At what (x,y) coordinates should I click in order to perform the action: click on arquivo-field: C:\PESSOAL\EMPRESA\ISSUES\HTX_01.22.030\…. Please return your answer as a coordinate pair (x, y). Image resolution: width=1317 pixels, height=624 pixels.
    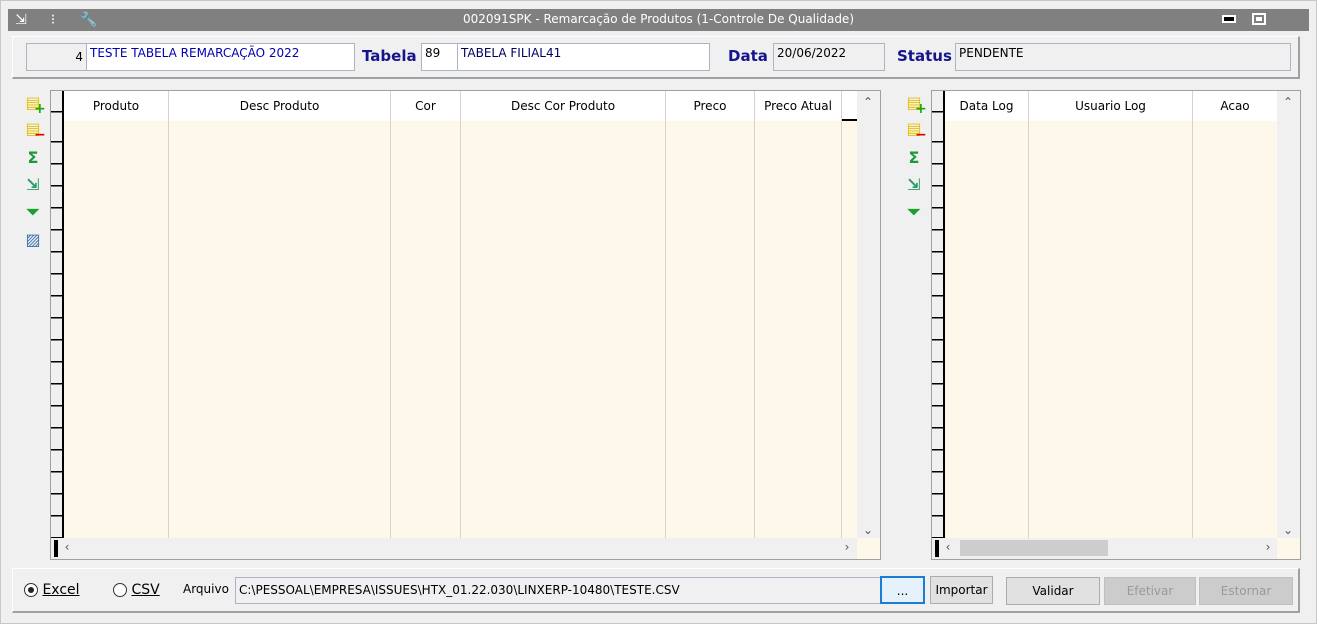
    Looking at the image, I should click on (558, 590).